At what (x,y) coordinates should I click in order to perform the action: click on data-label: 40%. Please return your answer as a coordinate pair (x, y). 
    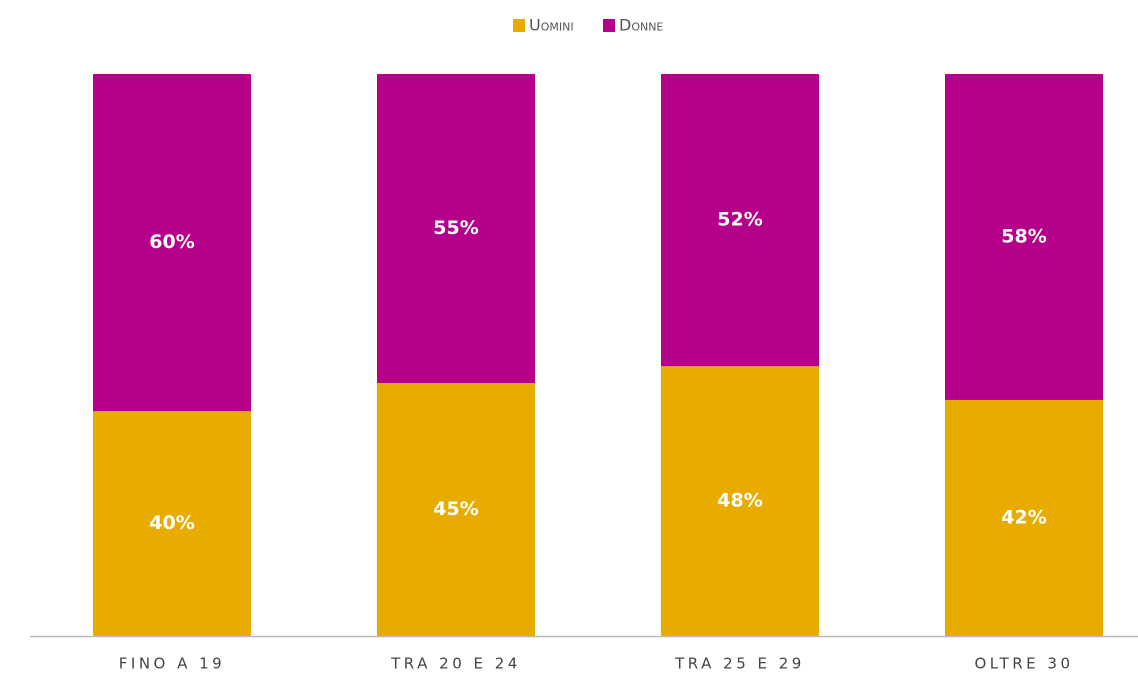
    Looking at the image, I should click on (171, 523).